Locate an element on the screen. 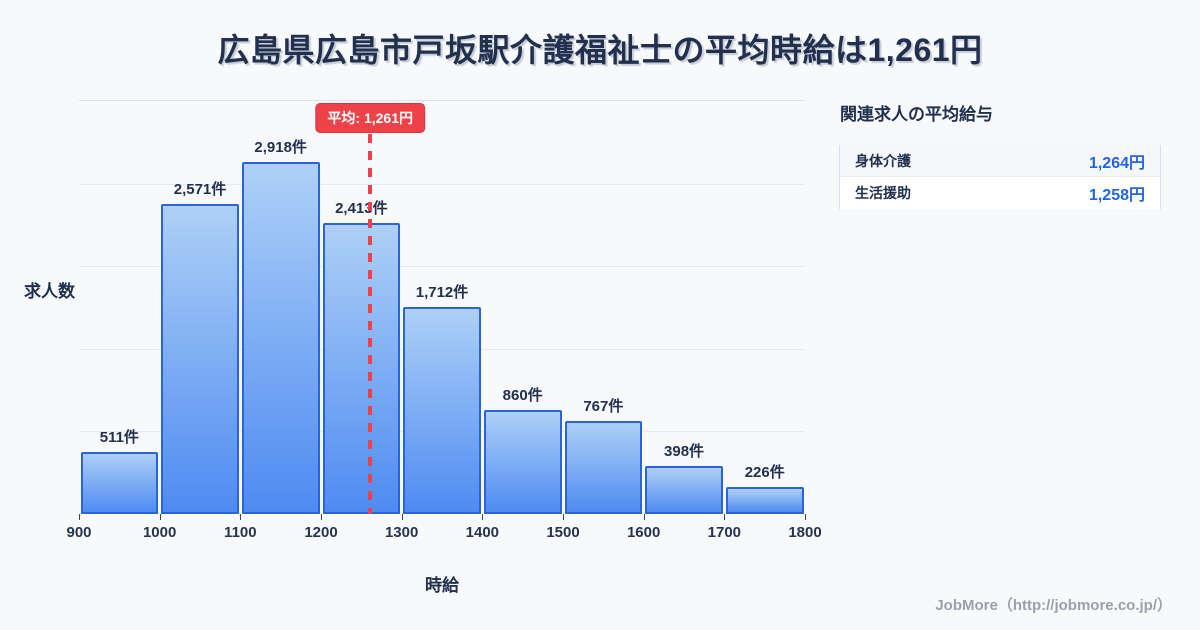  bar-value-label: 1,712件 is located at coordinates (442, 292).